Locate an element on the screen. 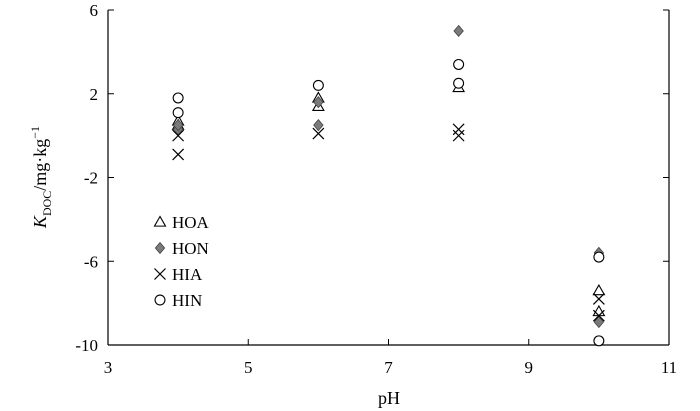 The image size is (700, 411). x-tick-label: 11 is located at coordinates (669, 367).